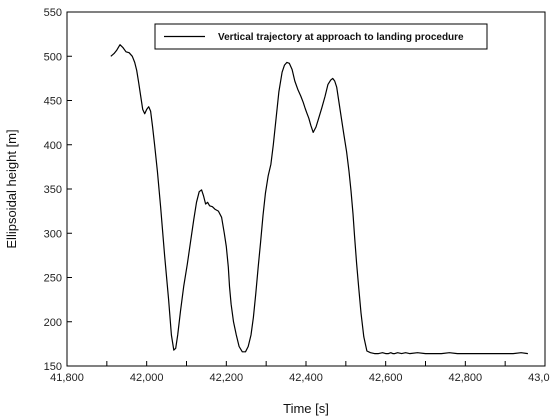 The width and height of the screenshot is (550, 419). What do you see at coordinates (227, 378) in the screenshot?
I see `x-tick-label: 42,200` at bounding box center [227, 378].